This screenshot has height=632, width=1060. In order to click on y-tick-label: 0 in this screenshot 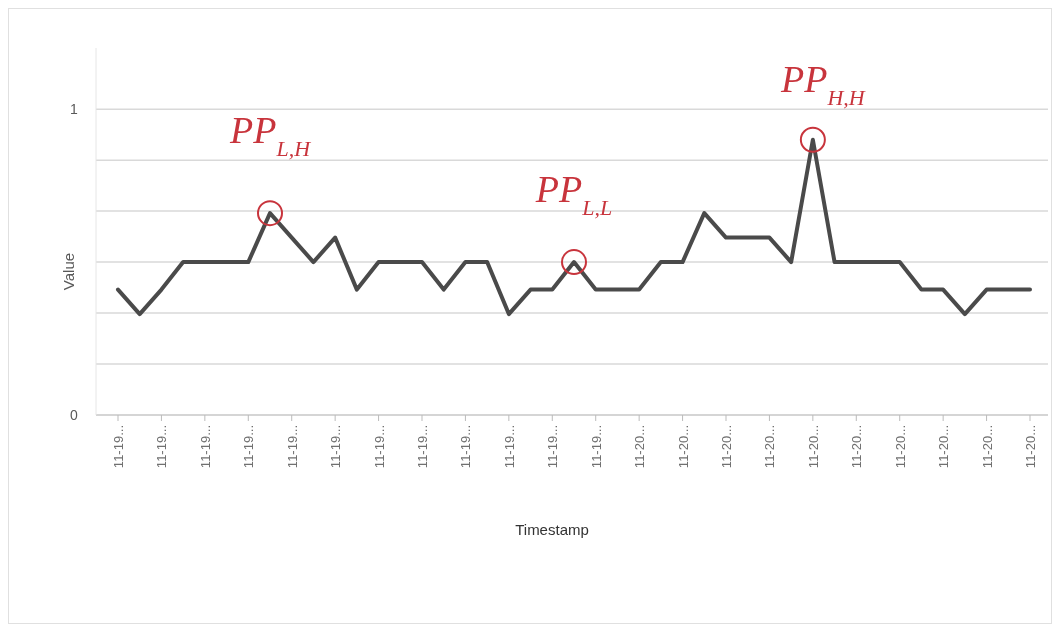, I will do `click(74, 414)`.